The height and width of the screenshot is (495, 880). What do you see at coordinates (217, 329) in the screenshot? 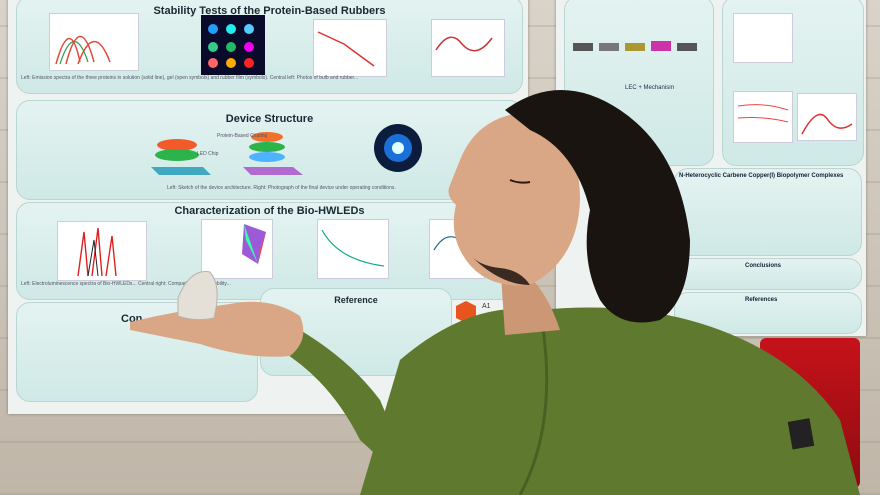
I see `open-hand` at bounding box center [217, 329].